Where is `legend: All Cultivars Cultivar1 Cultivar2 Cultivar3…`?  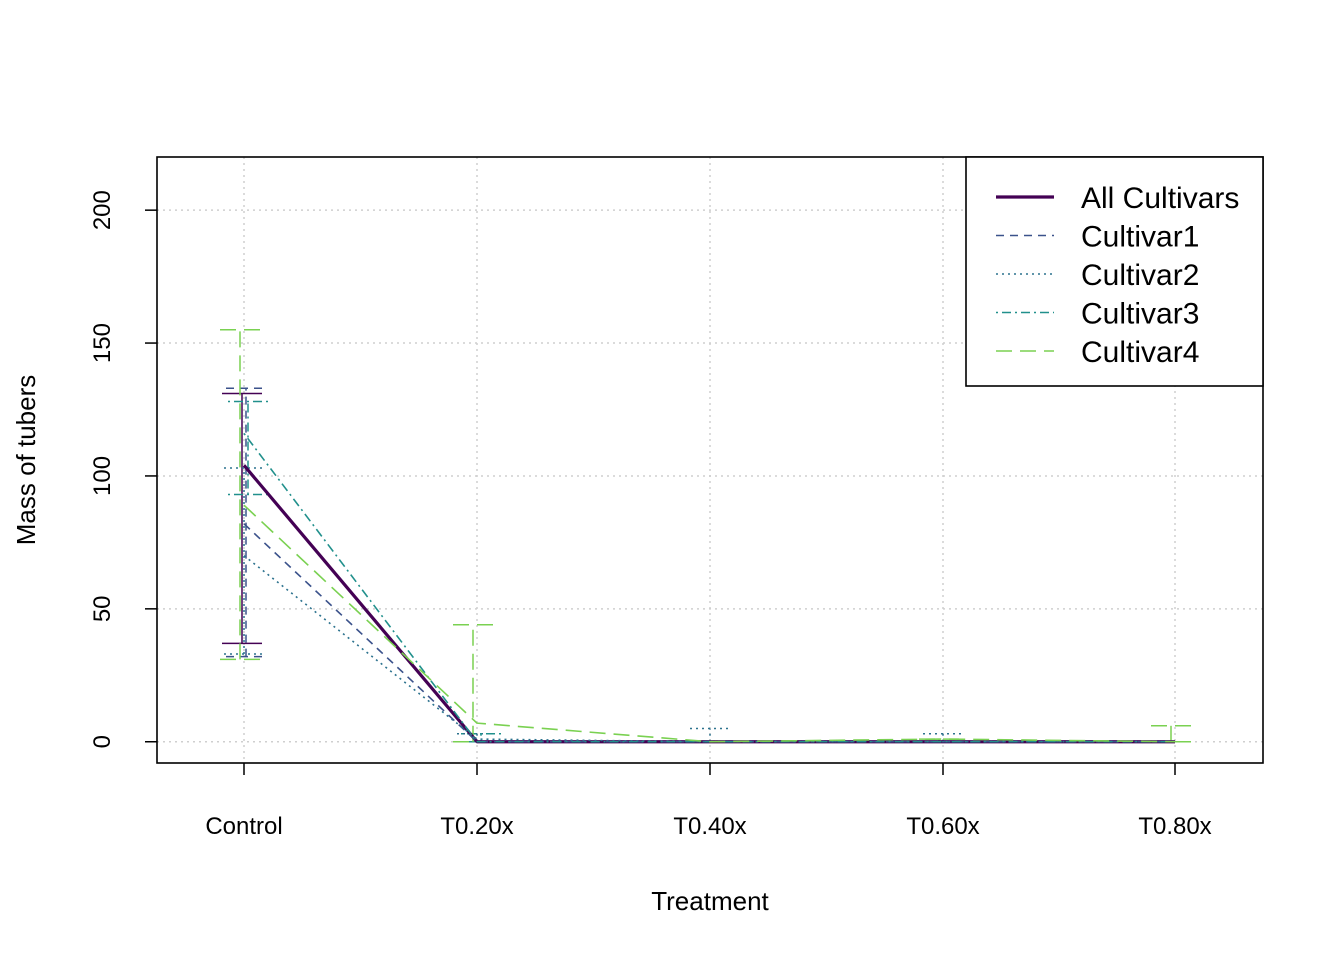
legend: All Cultivars Cultivar1 Cultivar2 Cultivar3… is located at coordinates (1114, 271).